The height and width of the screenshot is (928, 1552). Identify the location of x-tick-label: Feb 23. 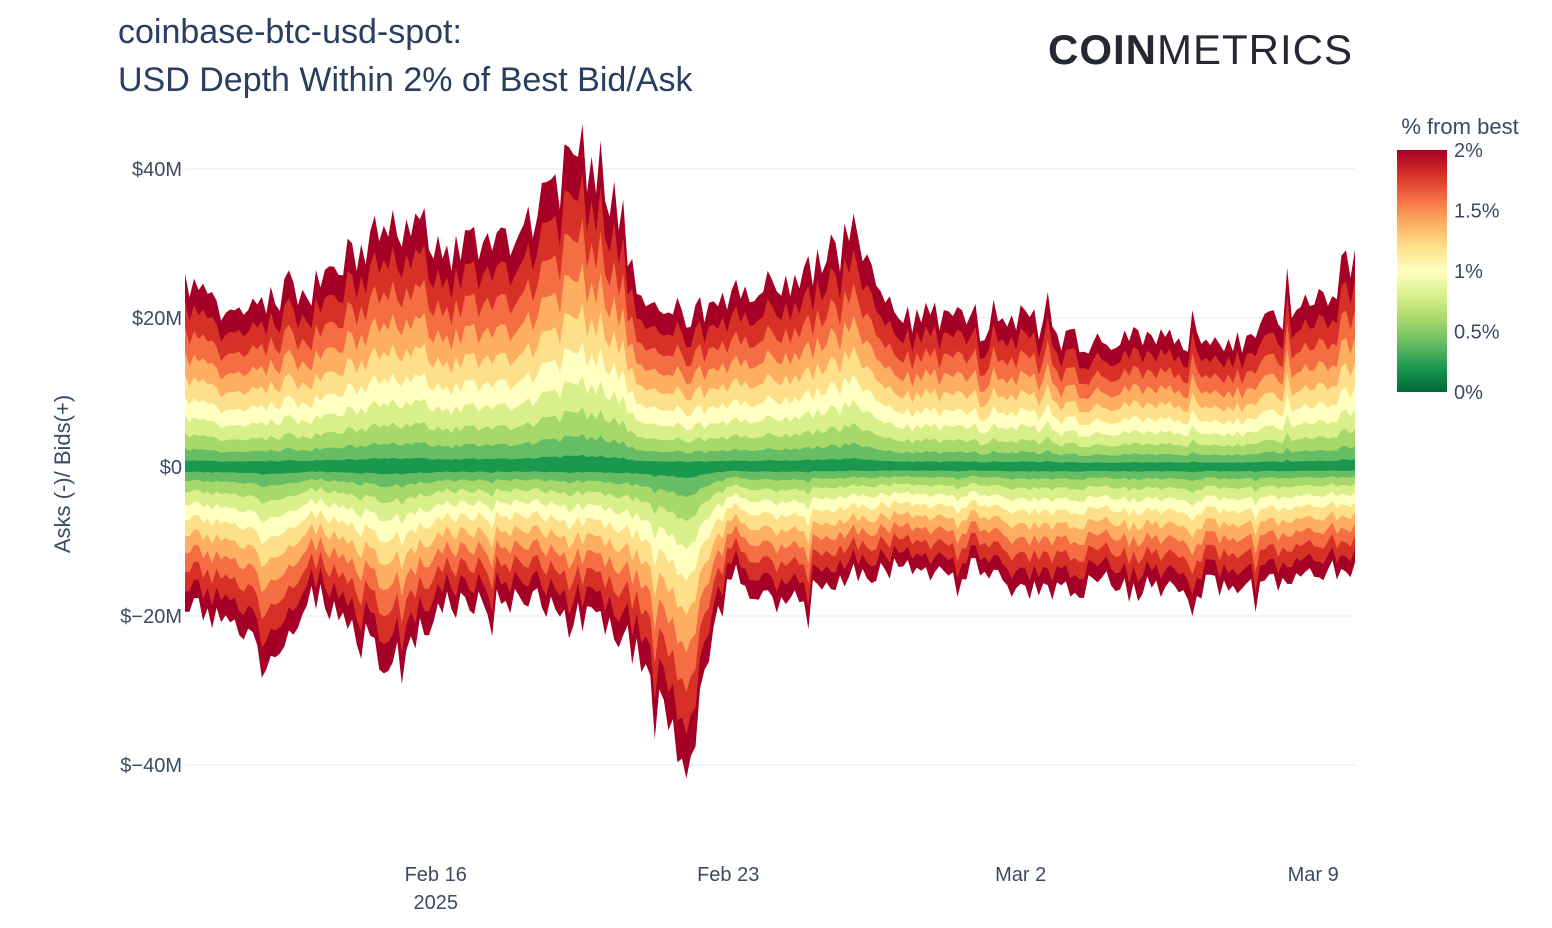
(728, 875).